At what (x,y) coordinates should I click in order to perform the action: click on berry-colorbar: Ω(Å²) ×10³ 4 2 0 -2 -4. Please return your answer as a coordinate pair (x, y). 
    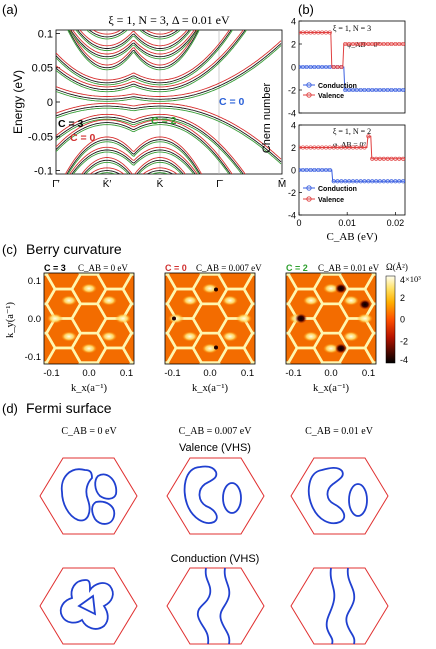
    Looking at the image, I should click on (403, 313).